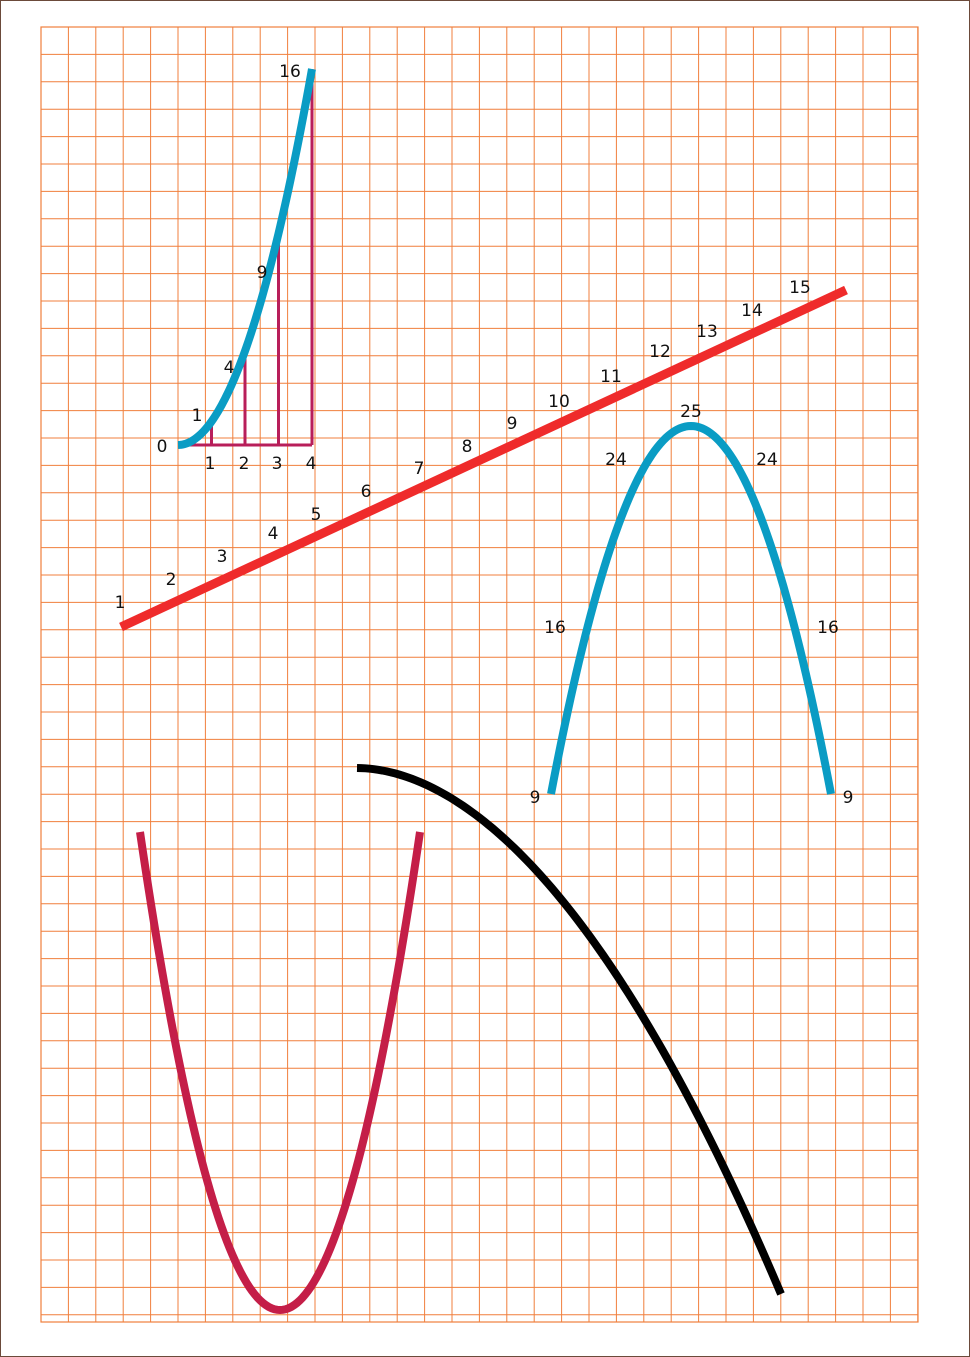 Image resolution: width=970 pixels, height=1357 pixels. I want to click on sp-x-1: 1, so click(210, 464).